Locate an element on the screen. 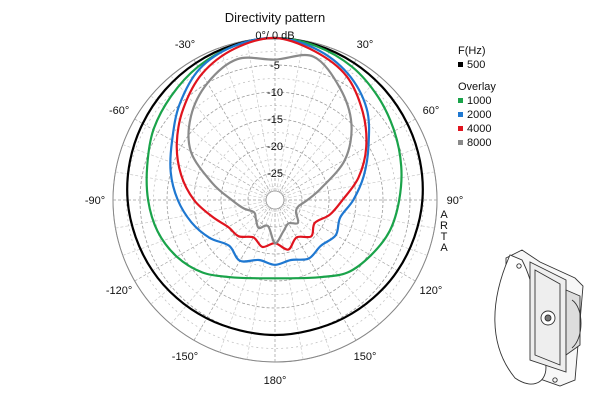  angle-label: 90° is located at coordinates (455, 201).